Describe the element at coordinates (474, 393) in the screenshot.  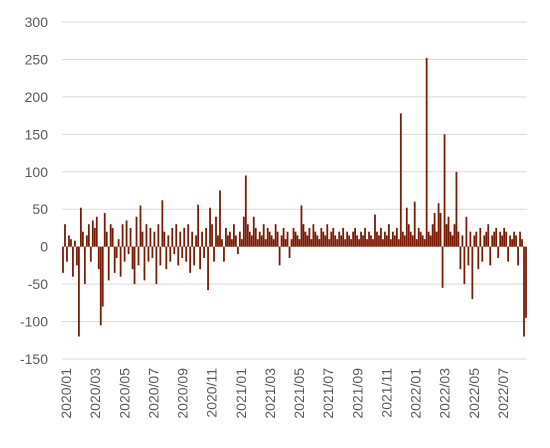
I see `x-tick-label: 2022/05` at that location.